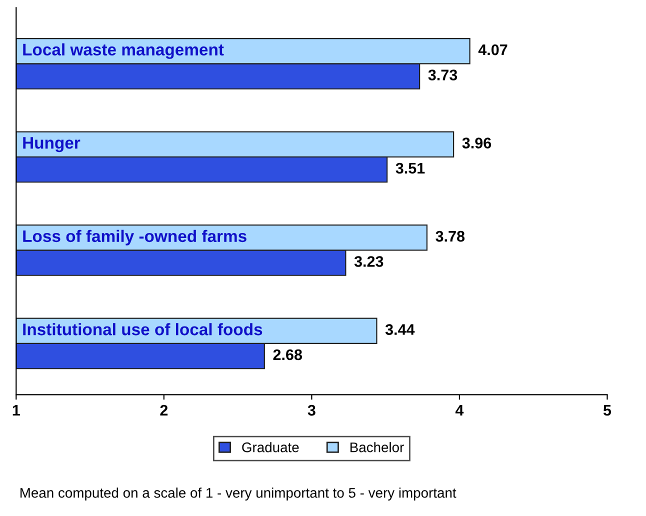 This screenshot has width=646, height=516. I want to click on text: Mean computed on a scale of 1 - very unimportant to 5 - very important, so click(238, 494).